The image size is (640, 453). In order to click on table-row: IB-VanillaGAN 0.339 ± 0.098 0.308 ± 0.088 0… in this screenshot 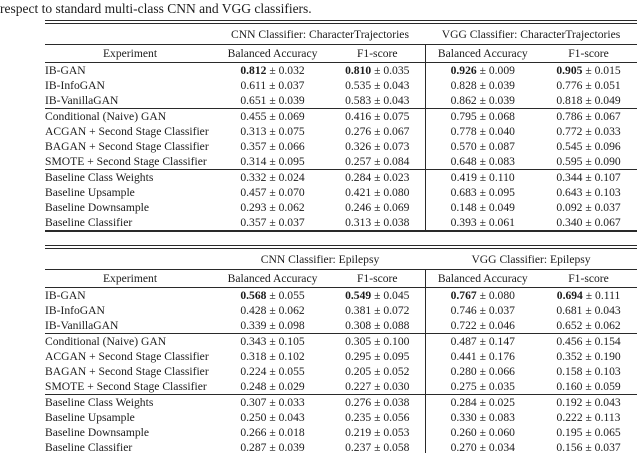, I will do `click(341, 326)`.